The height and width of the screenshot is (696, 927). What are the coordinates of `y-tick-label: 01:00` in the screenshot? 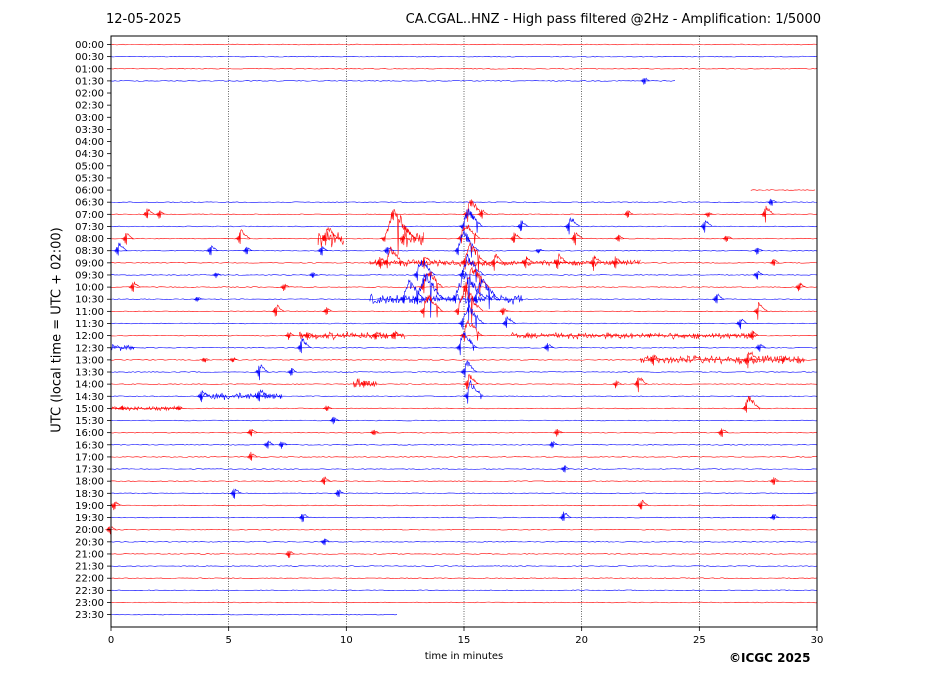 It's located at (89, 69).